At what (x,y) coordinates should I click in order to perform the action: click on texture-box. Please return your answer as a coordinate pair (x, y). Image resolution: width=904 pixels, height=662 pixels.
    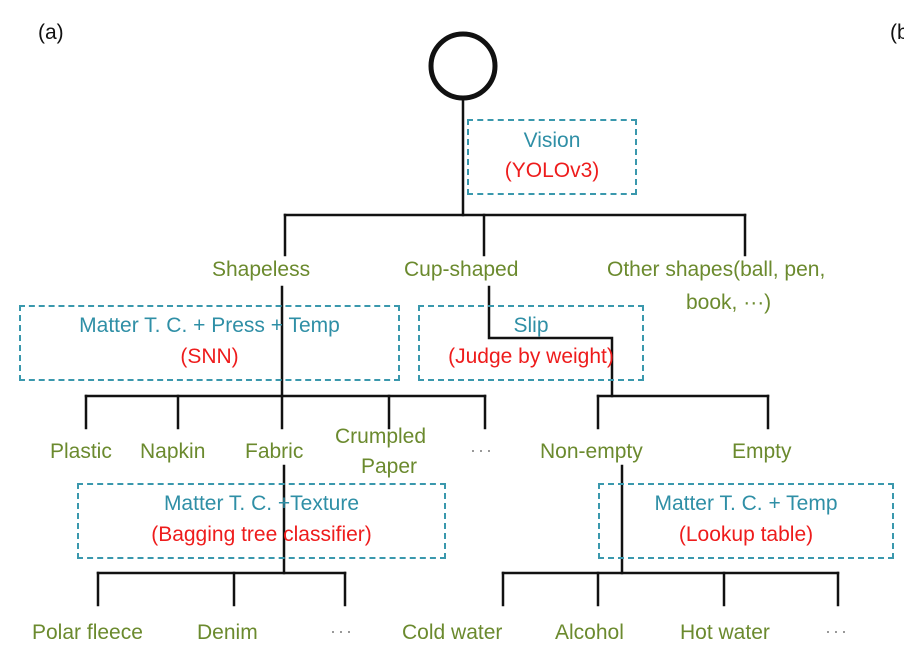
    Looking at the image, I should click on (261, 521).